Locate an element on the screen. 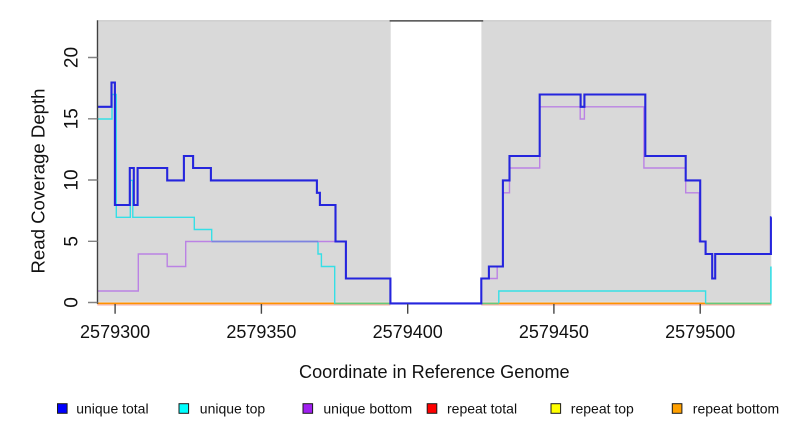  svg-text: 5 is located at coordinates (72, 241).